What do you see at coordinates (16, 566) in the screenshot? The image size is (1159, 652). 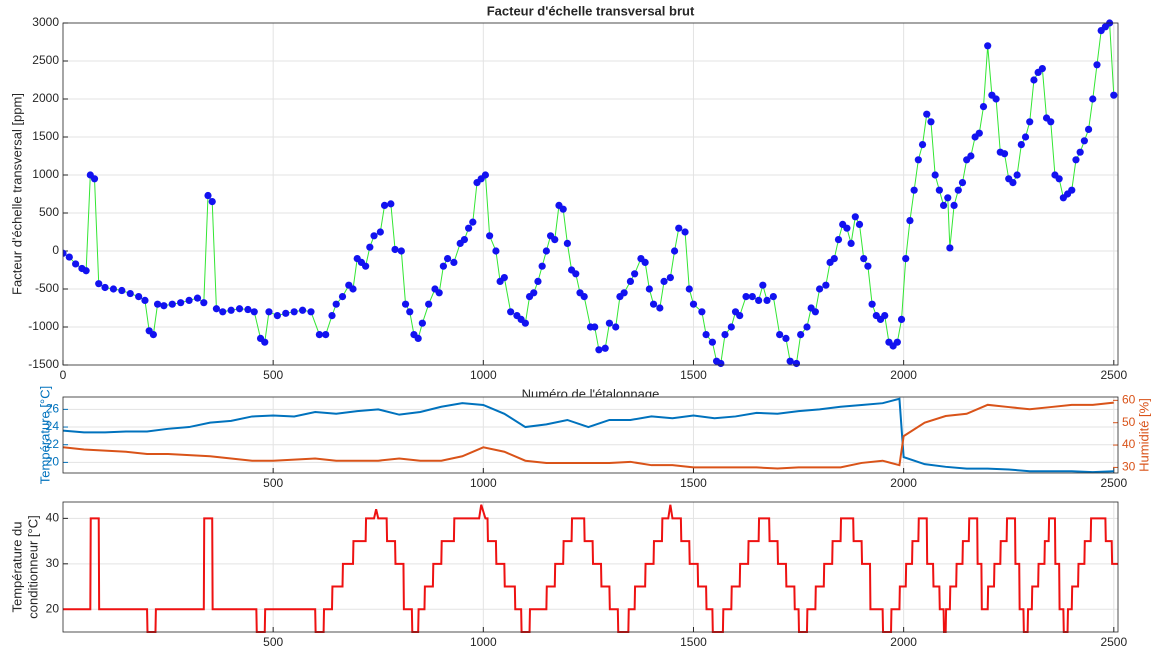 I see `y-axis-label: Température du` at bounding box center [16, 566].